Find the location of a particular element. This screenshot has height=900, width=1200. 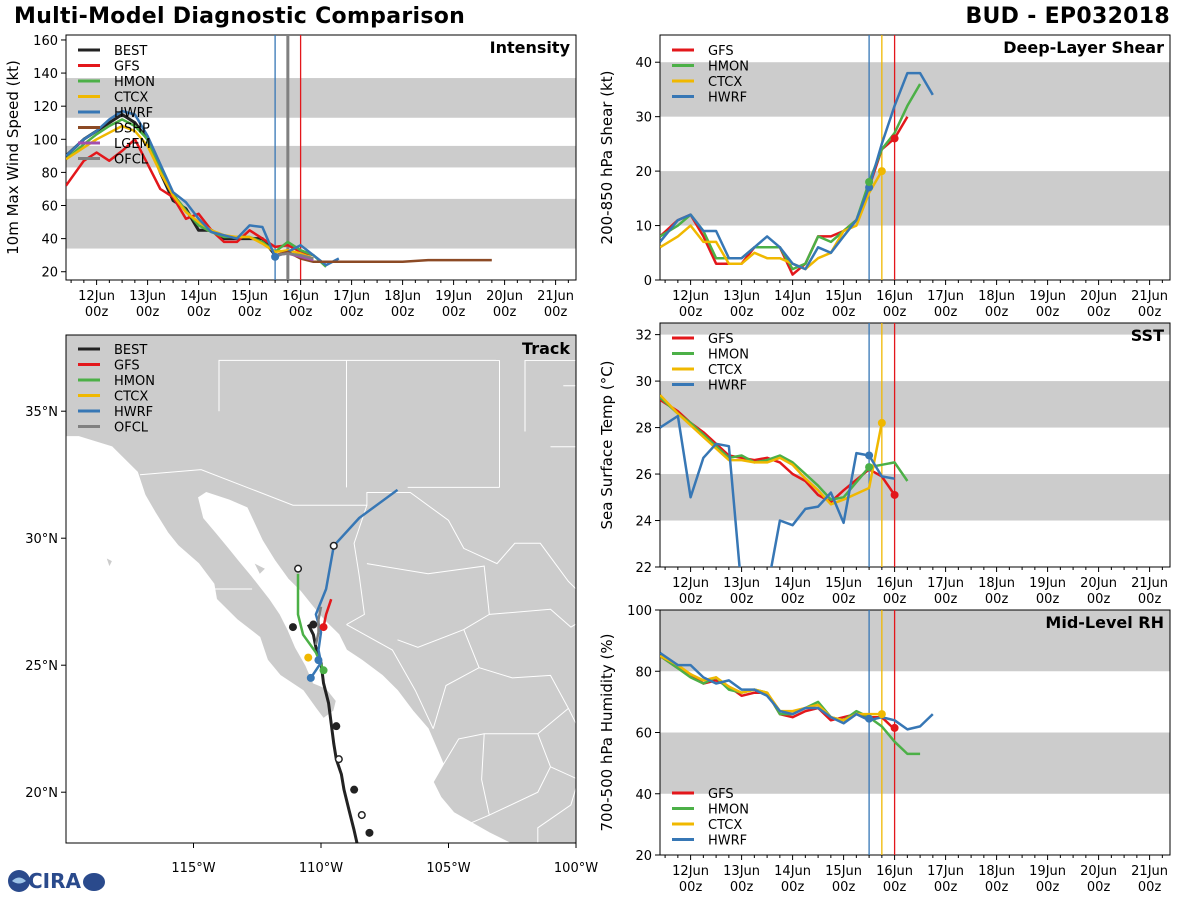

sst-xtick-label-day: 17Jun is located at coordinates (945, 583).